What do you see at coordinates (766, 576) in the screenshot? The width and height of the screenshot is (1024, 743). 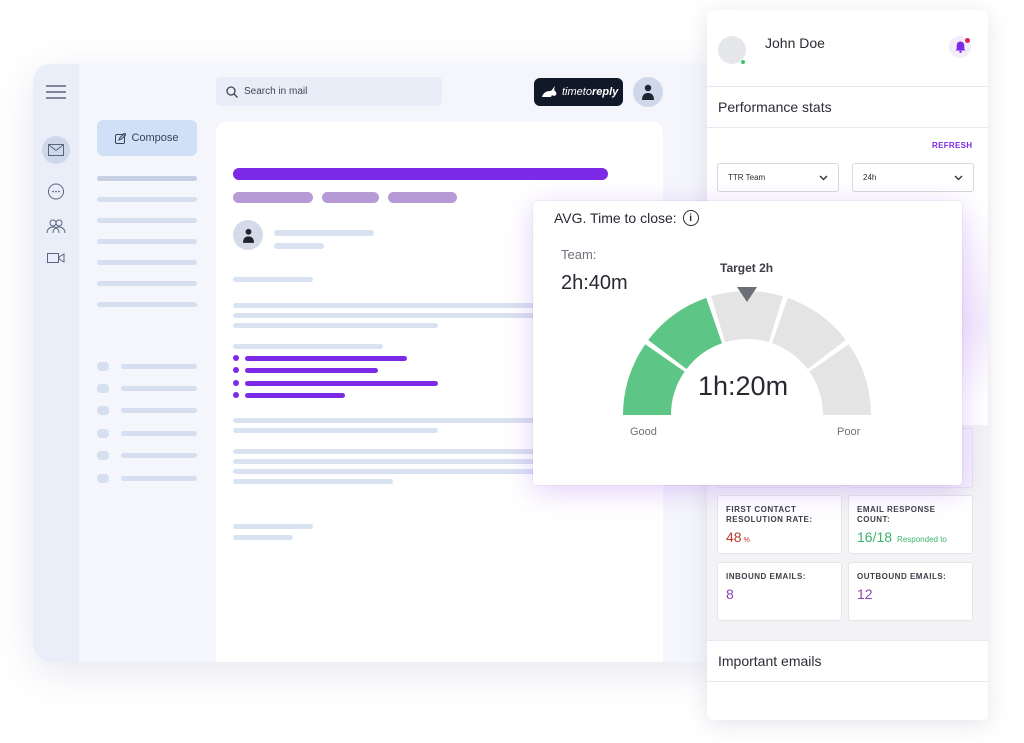 I see `stat-label: INBOUND EMAILS:` at bounding box center [766, 576].